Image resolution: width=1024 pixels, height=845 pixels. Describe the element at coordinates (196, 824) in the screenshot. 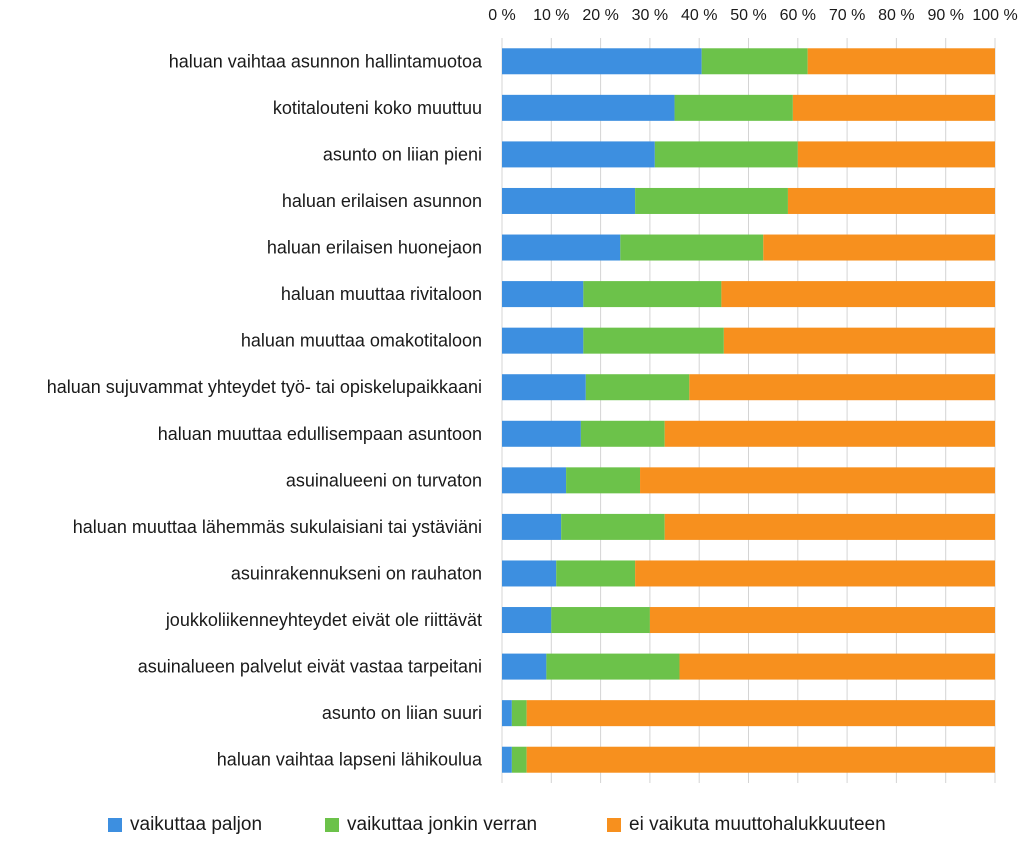

I see `legend-label-0: vaikuttaa paljon` at that location.